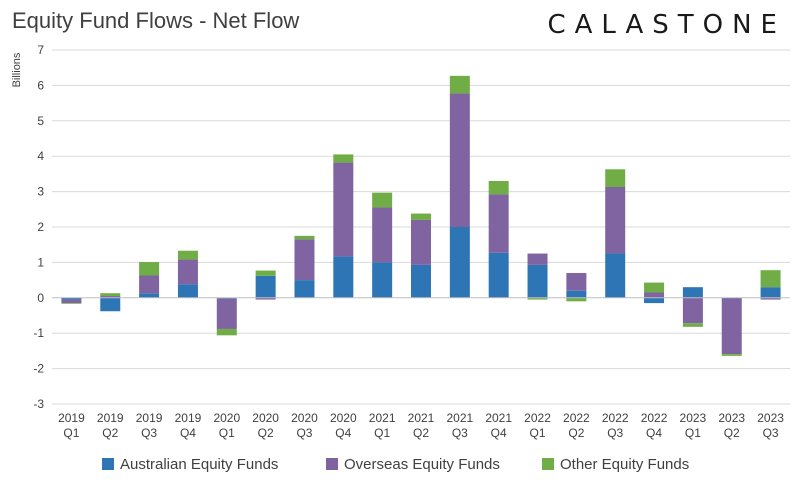 This screenshot has height=487, width=800. I want to click on legend-label: Australian Equity Funds, so click(199, 464).